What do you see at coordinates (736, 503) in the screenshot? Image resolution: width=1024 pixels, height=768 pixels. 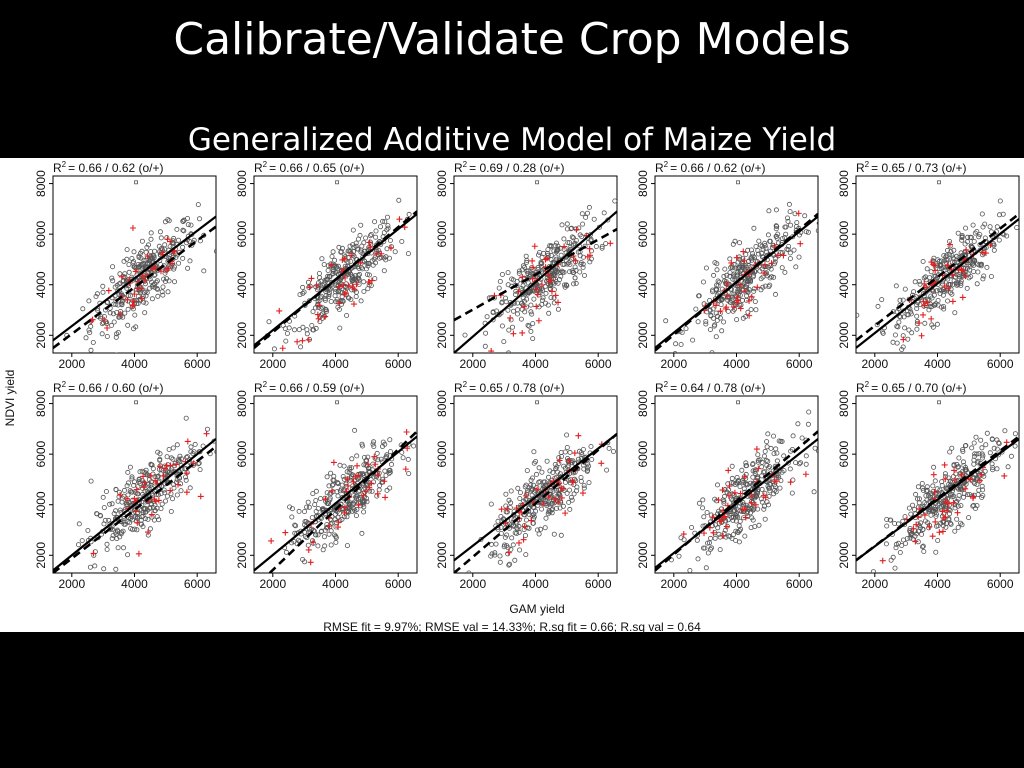 I see `fit-regression-line` at bounding box center [736, 503].